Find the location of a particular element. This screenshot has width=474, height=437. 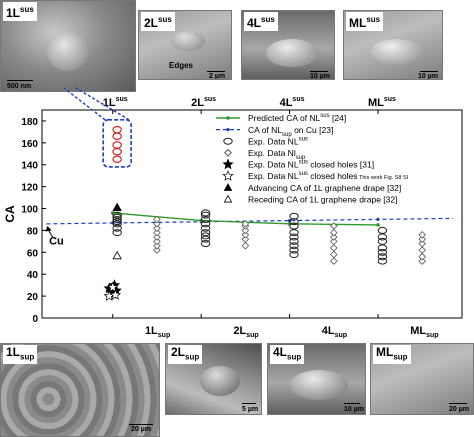

scale-label: 2 µm is located at coordinates (217, 76).